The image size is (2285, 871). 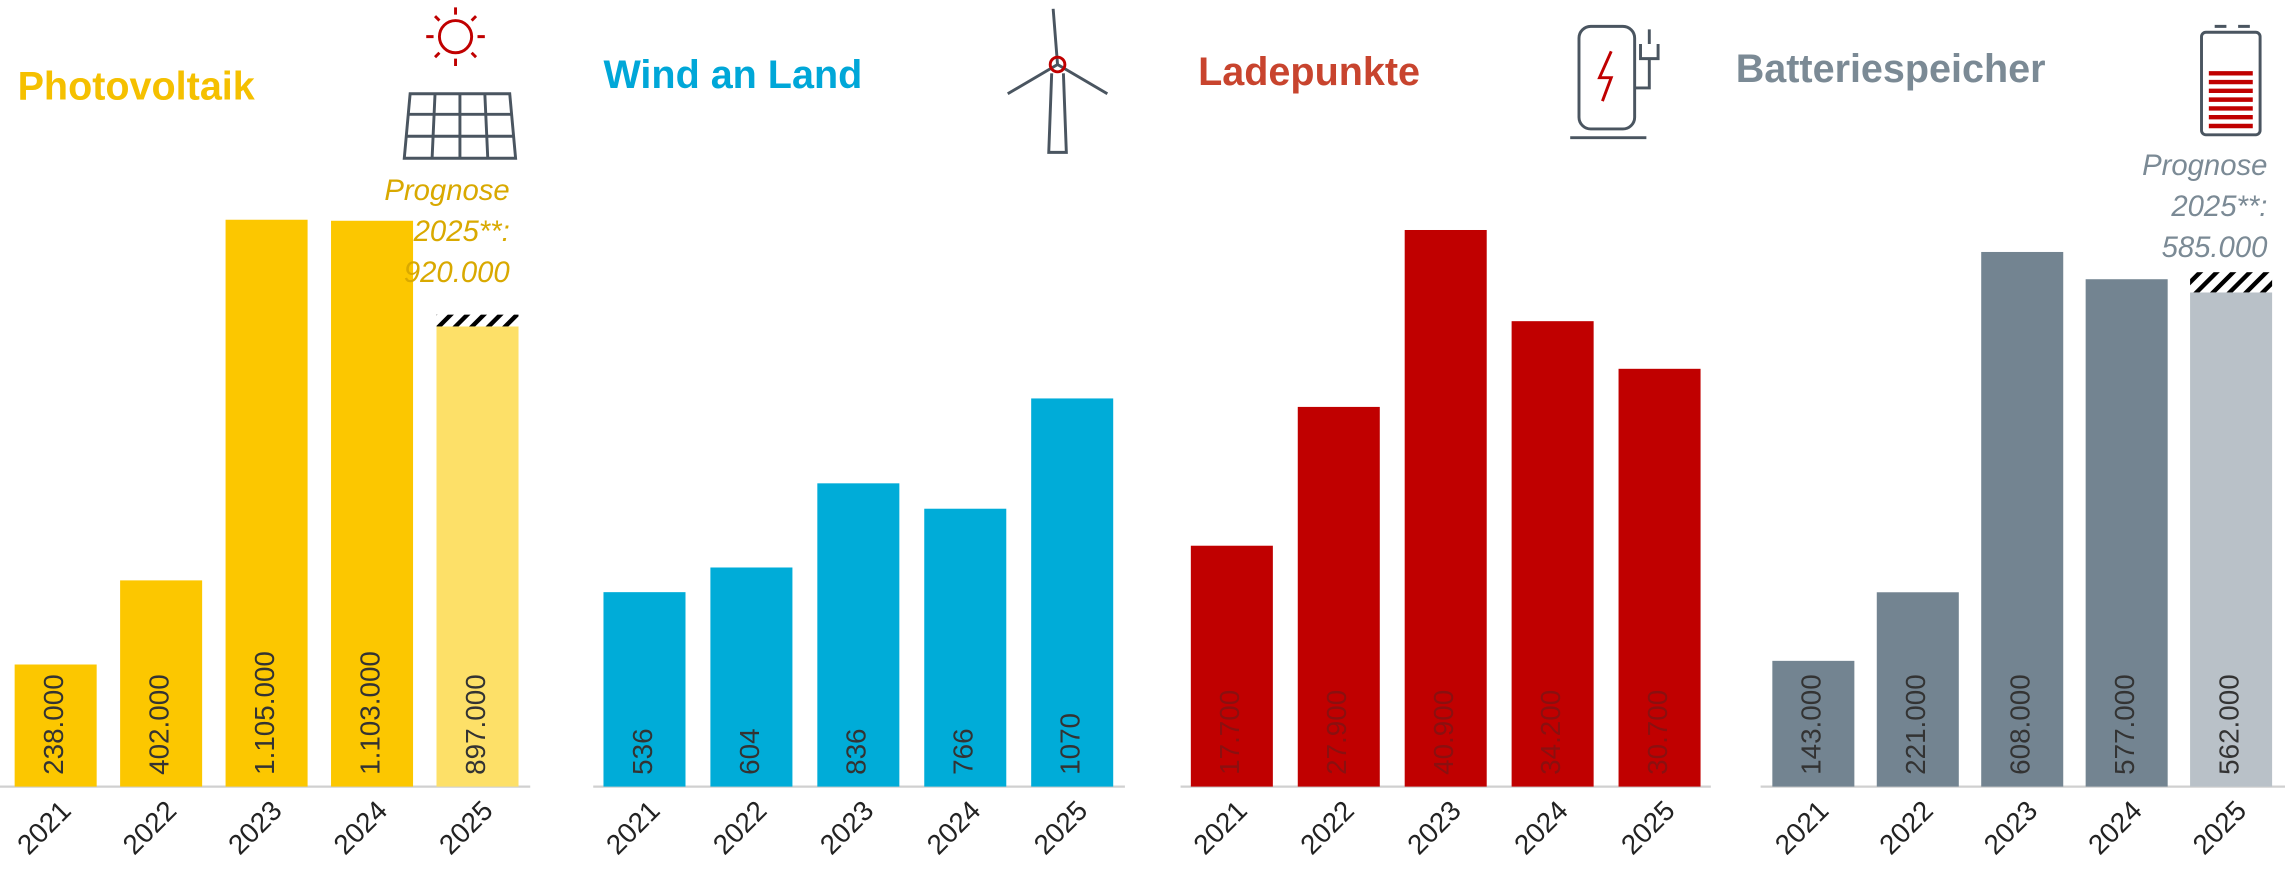 I want to click on value-label: 238.000, so click(x=53, y=724).